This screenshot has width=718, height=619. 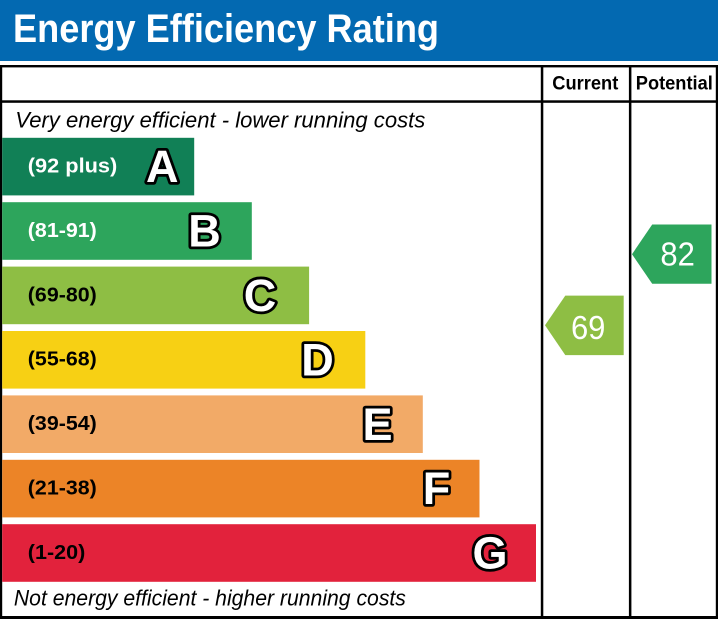 What do you see at coordinates (62, 489) in the screenshot?
I see `svg-text: (21-38)` at bounding box center [62, 489].